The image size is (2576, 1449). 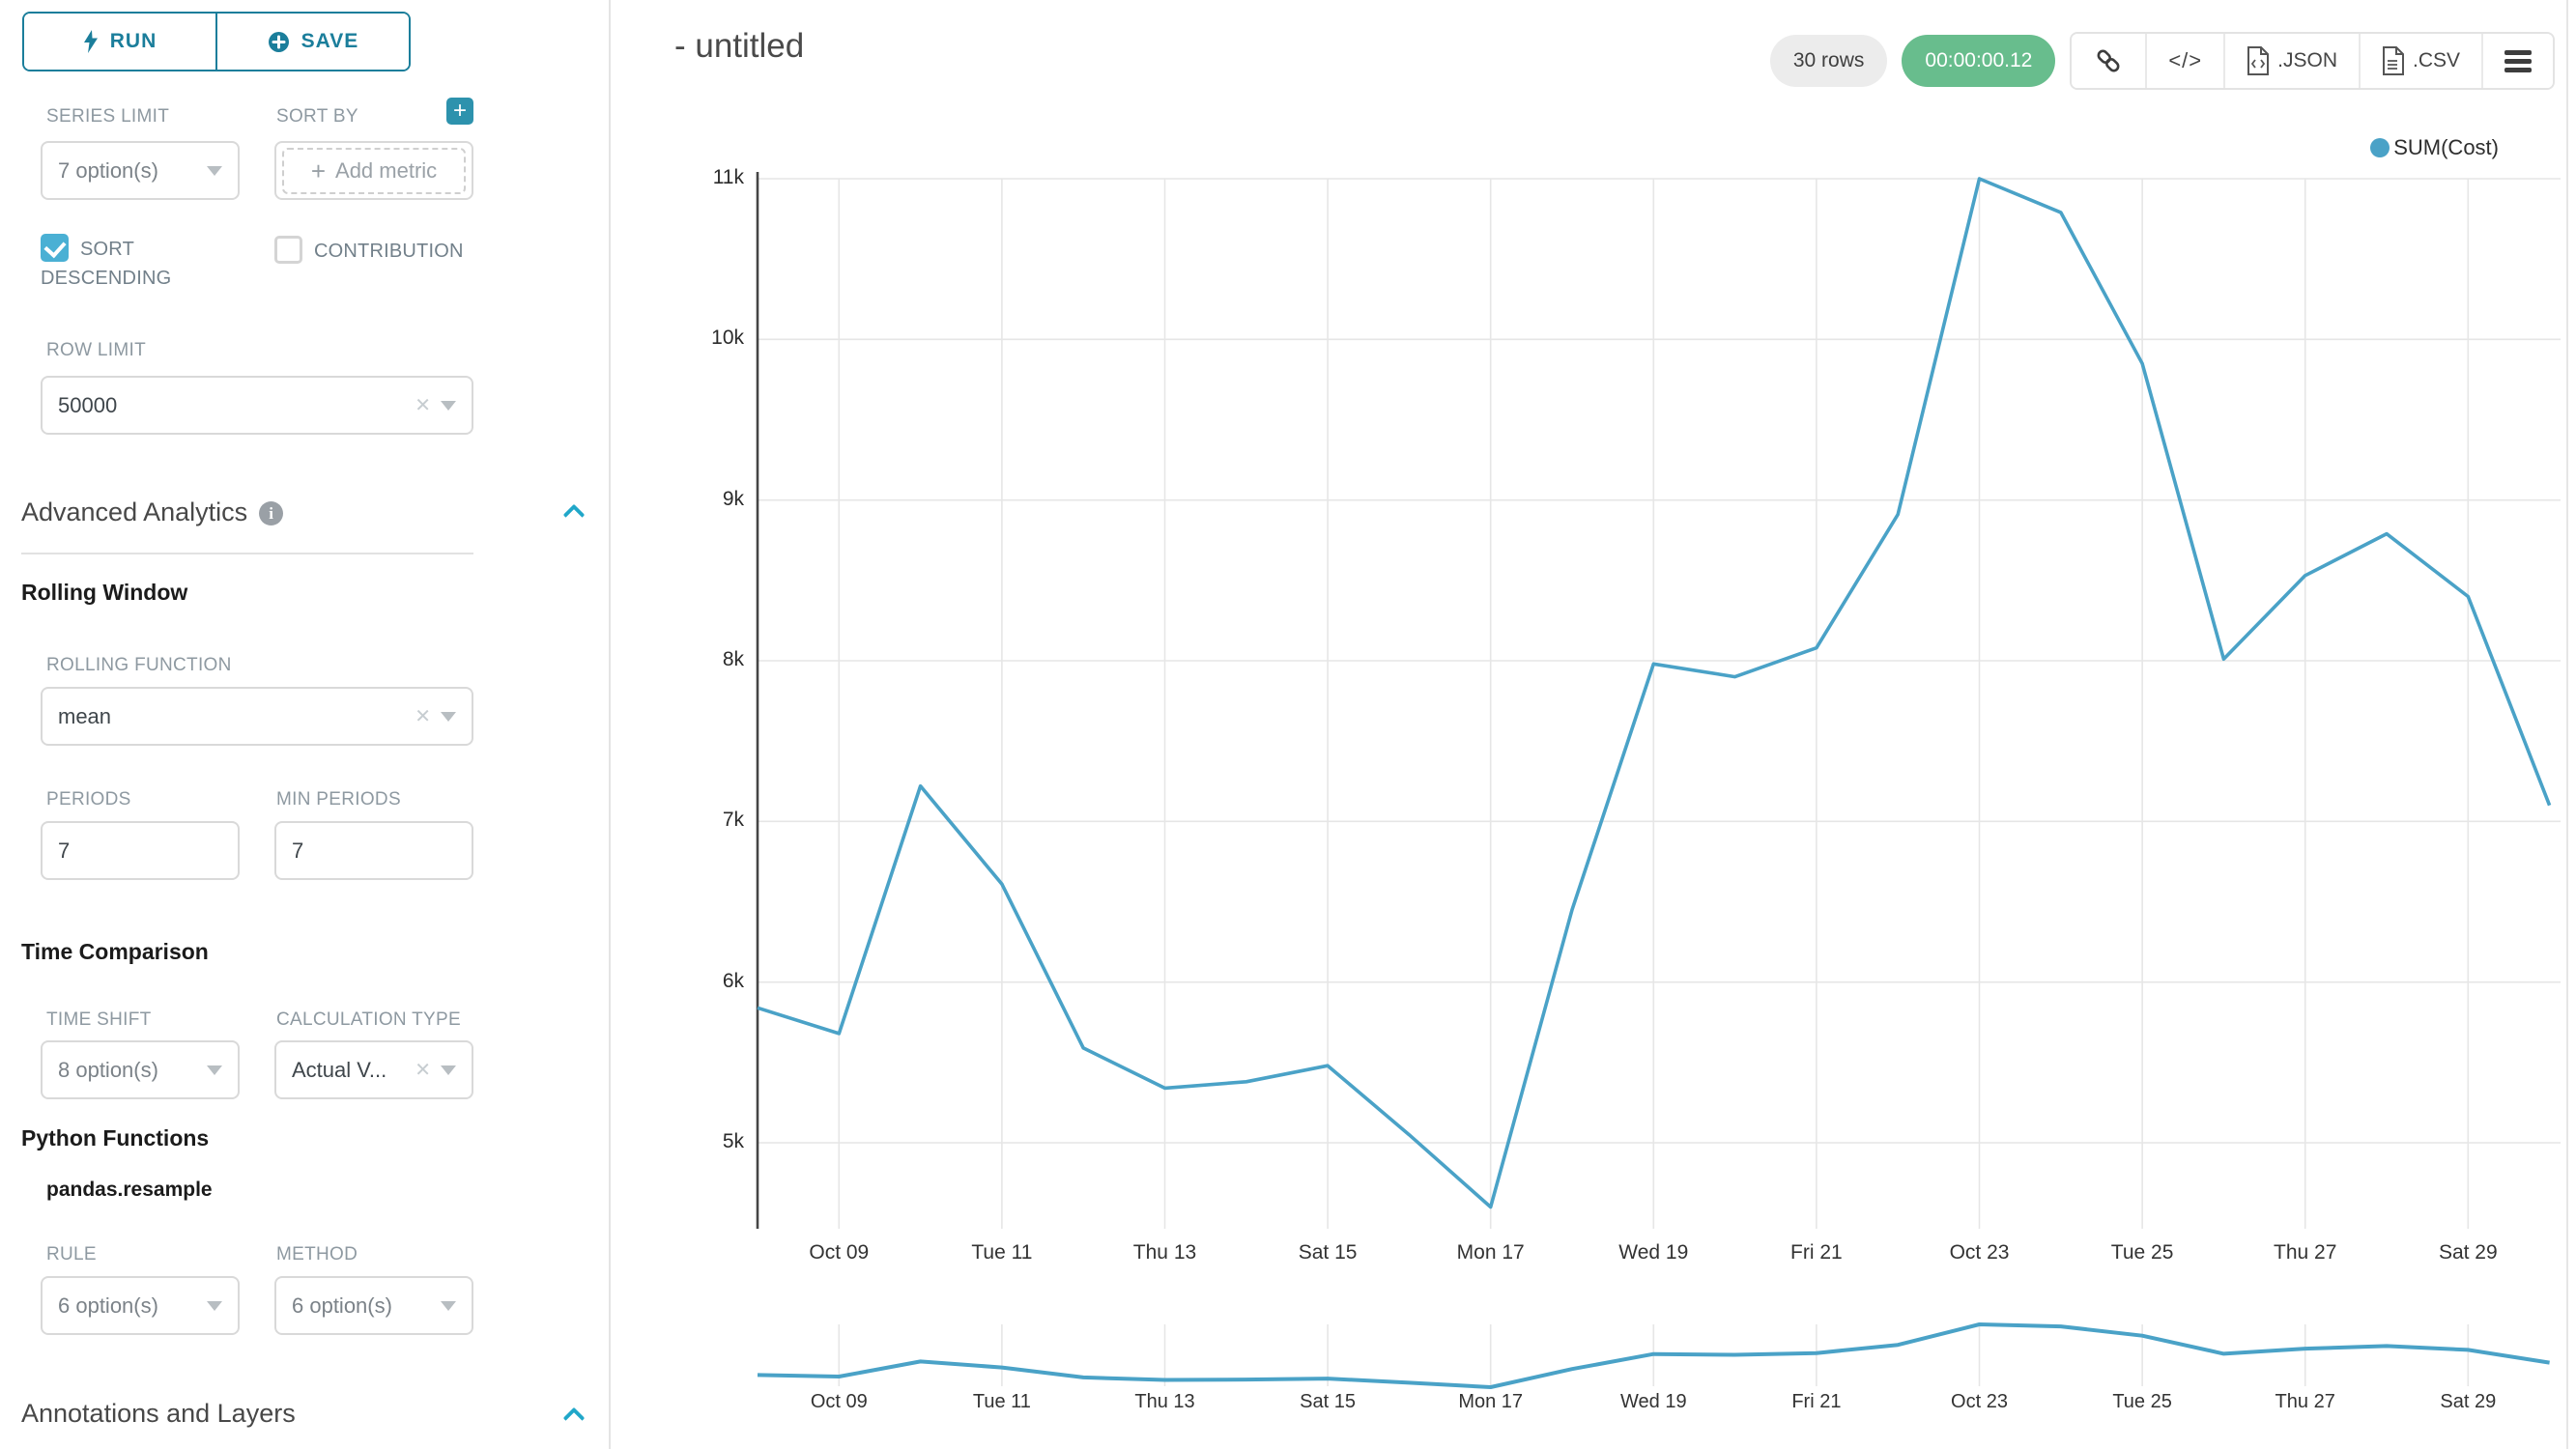 What do you see at coordinates (2305, 1252) in the screenshot?
I see `x-tick-label: Thu 27` at bounding box center [2305, 1252].